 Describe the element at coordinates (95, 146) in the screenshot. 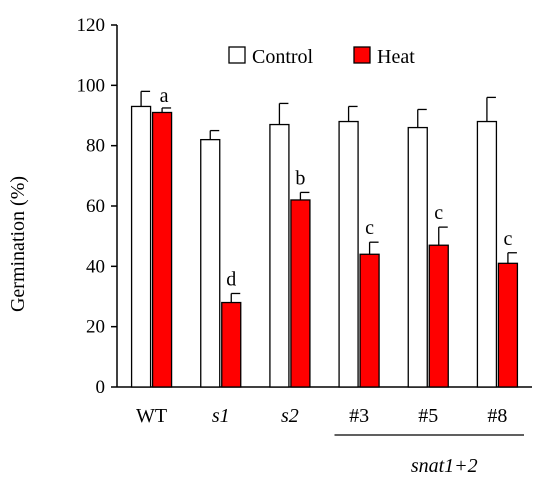

I see `y-tick-label: 80` at that location.